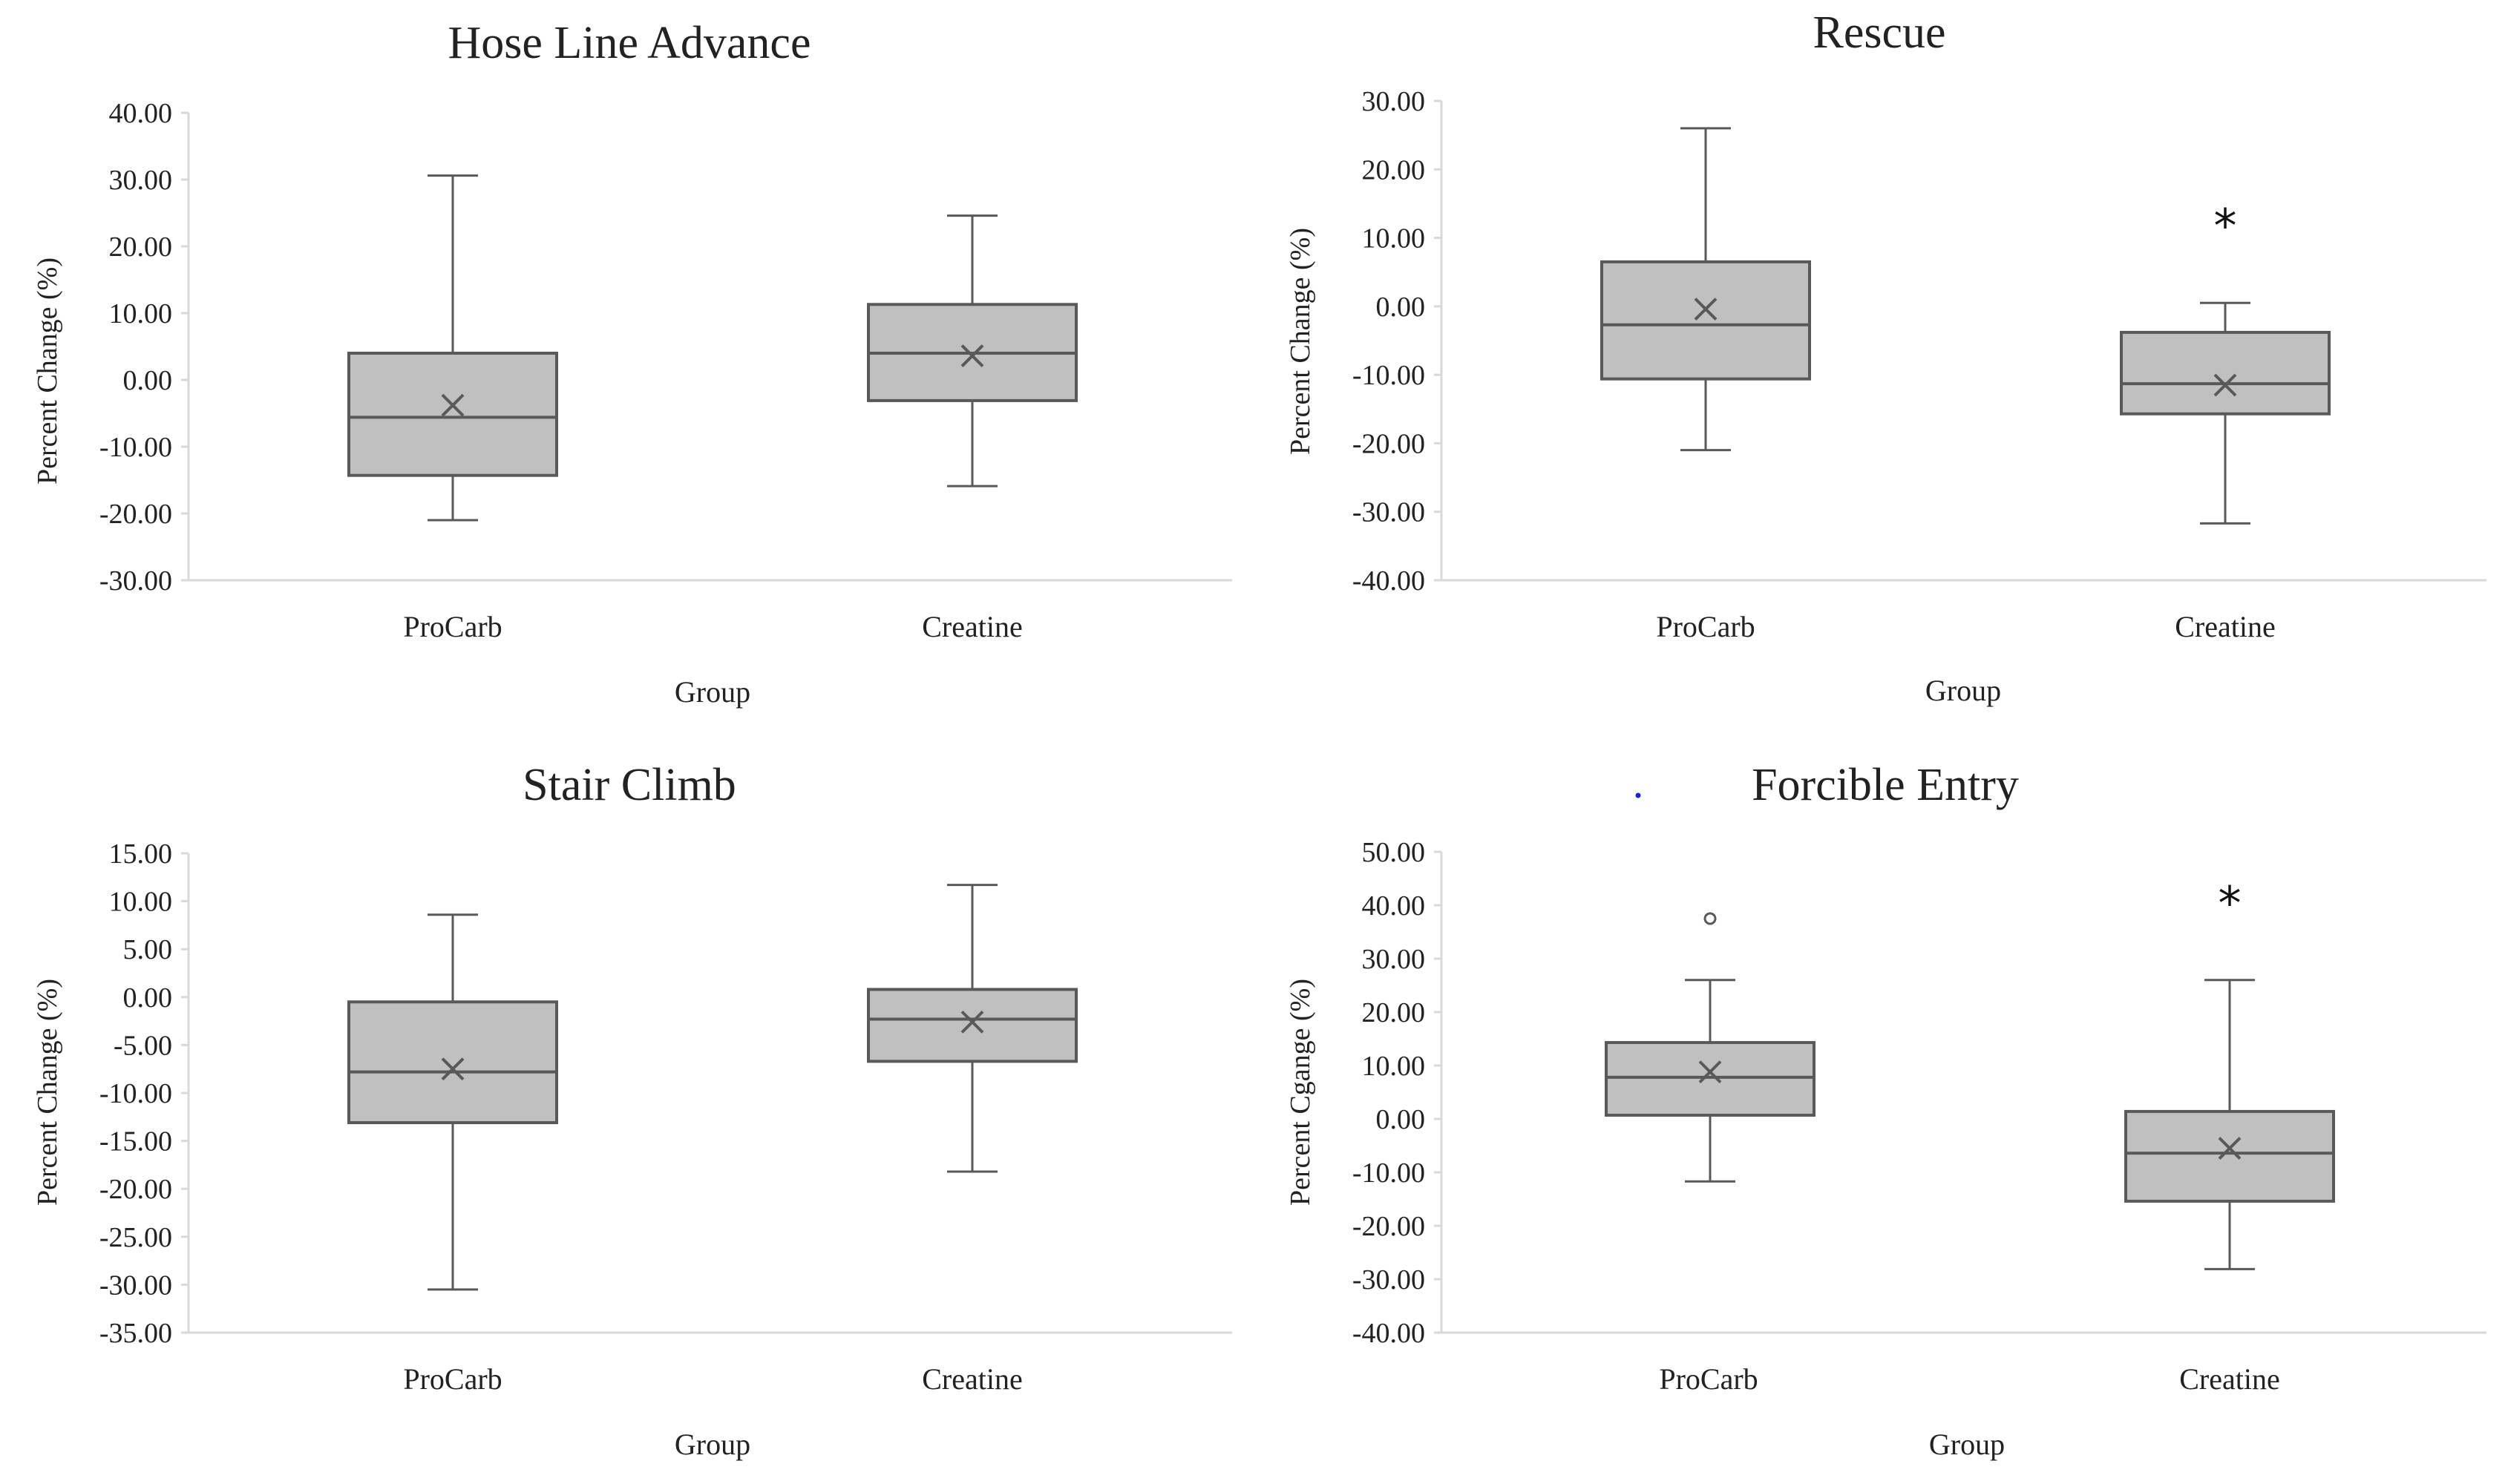 The height and width of the screenshot is (1484, 2508). I want to click on chart-title: Stair Climb, so click(630, 785).